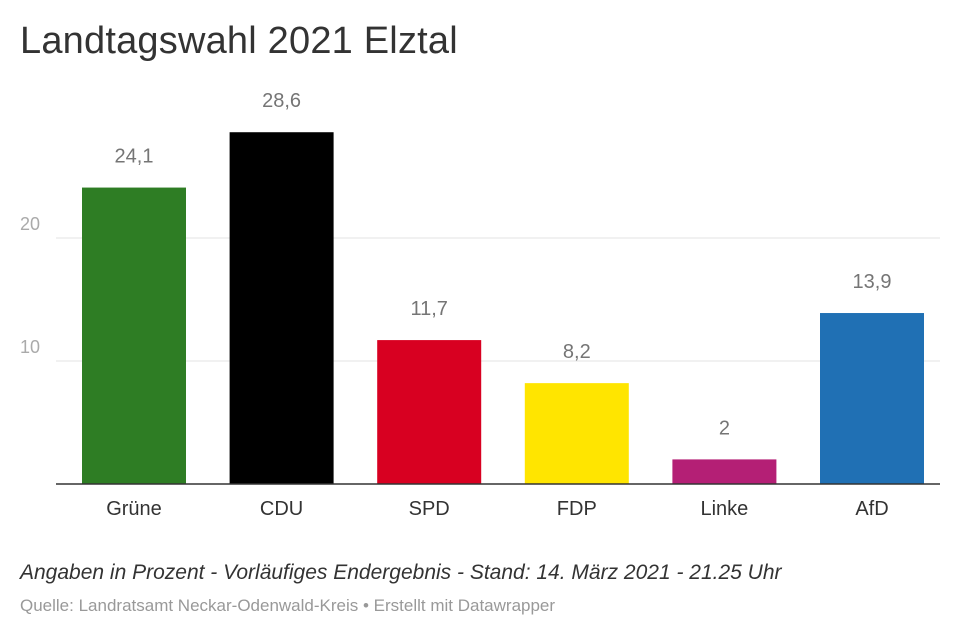  I want to click on y-axis-ticks: 10 20, so click(30, 285).